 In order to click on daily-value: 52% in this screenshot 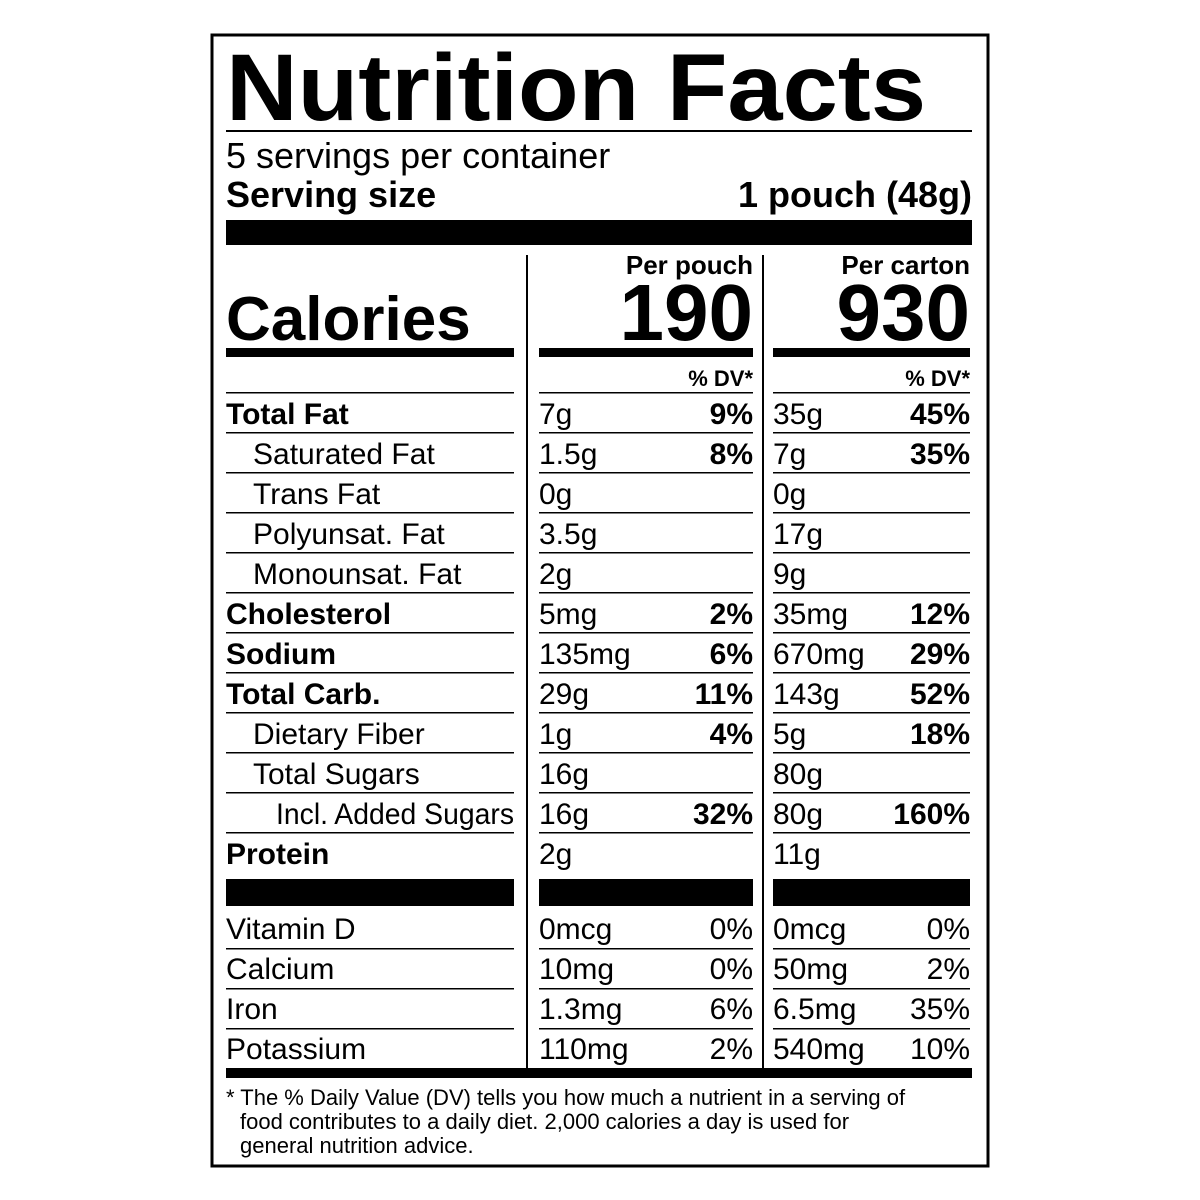, I will do `click(940, 694)`.